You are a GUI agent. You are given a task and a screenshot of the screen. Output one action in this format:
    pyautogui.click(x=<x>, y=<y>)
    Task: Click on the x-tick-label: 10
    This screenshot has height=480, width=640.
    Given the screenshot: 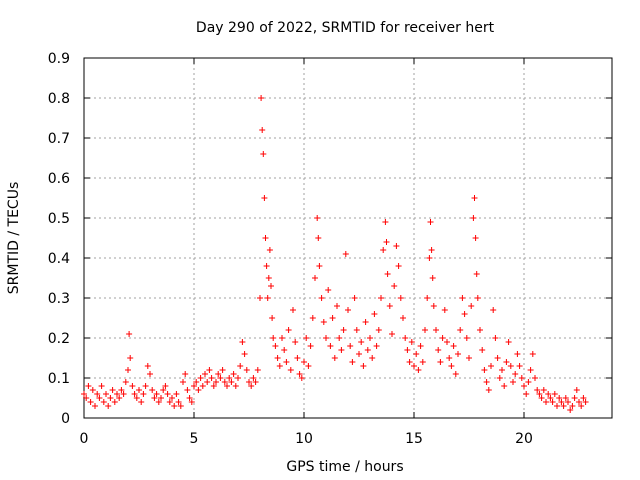 What is the action you would take?
    pyautogui.click(x=304, y=439)
    